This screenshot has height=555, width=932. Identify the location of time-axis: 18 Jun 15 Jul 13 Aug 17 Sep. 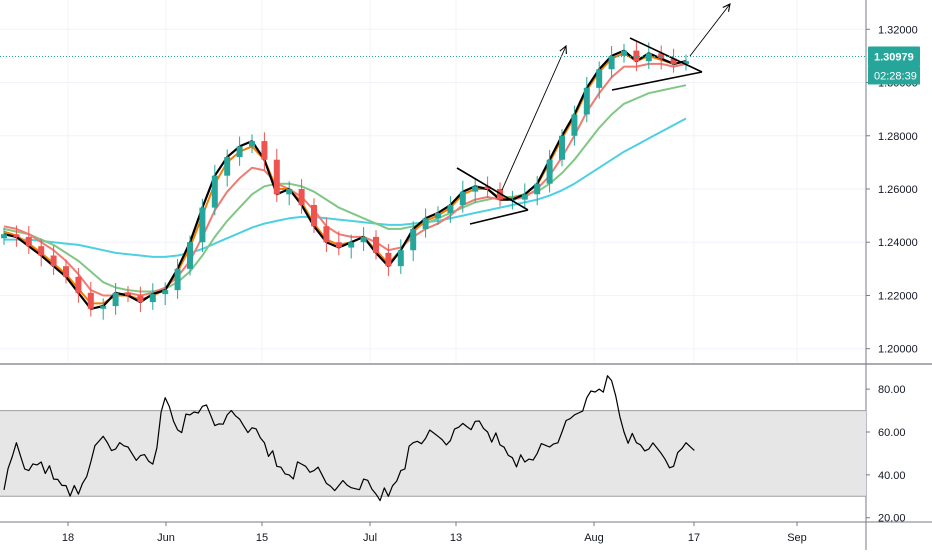
(434, 533).